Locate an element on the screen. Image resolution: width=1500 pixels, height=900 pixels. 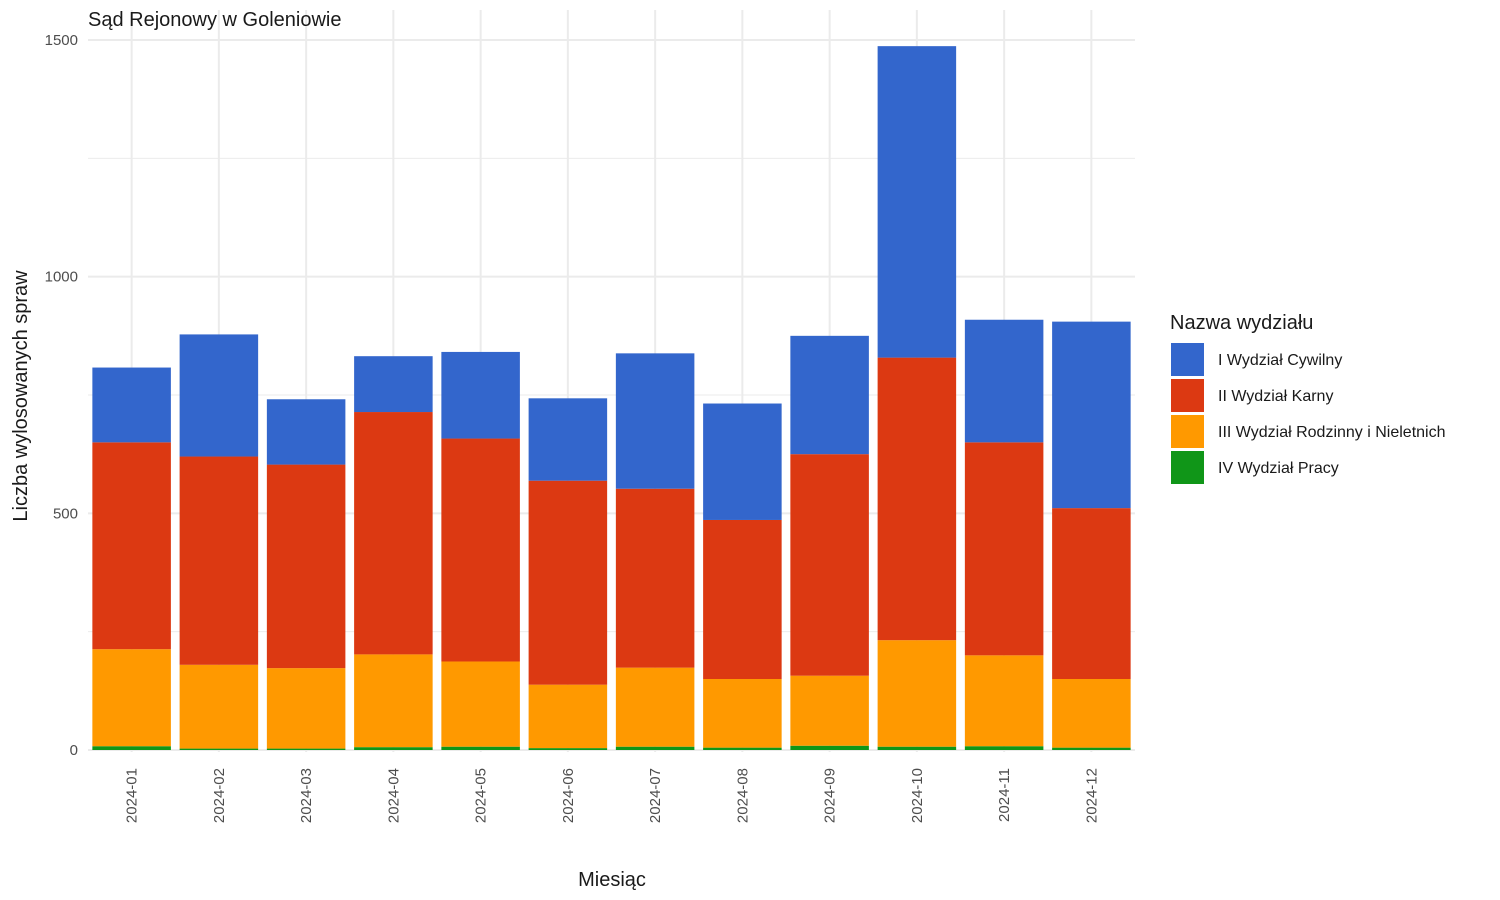
y-tick-label: 1000 is located at coordinates (61, 277).